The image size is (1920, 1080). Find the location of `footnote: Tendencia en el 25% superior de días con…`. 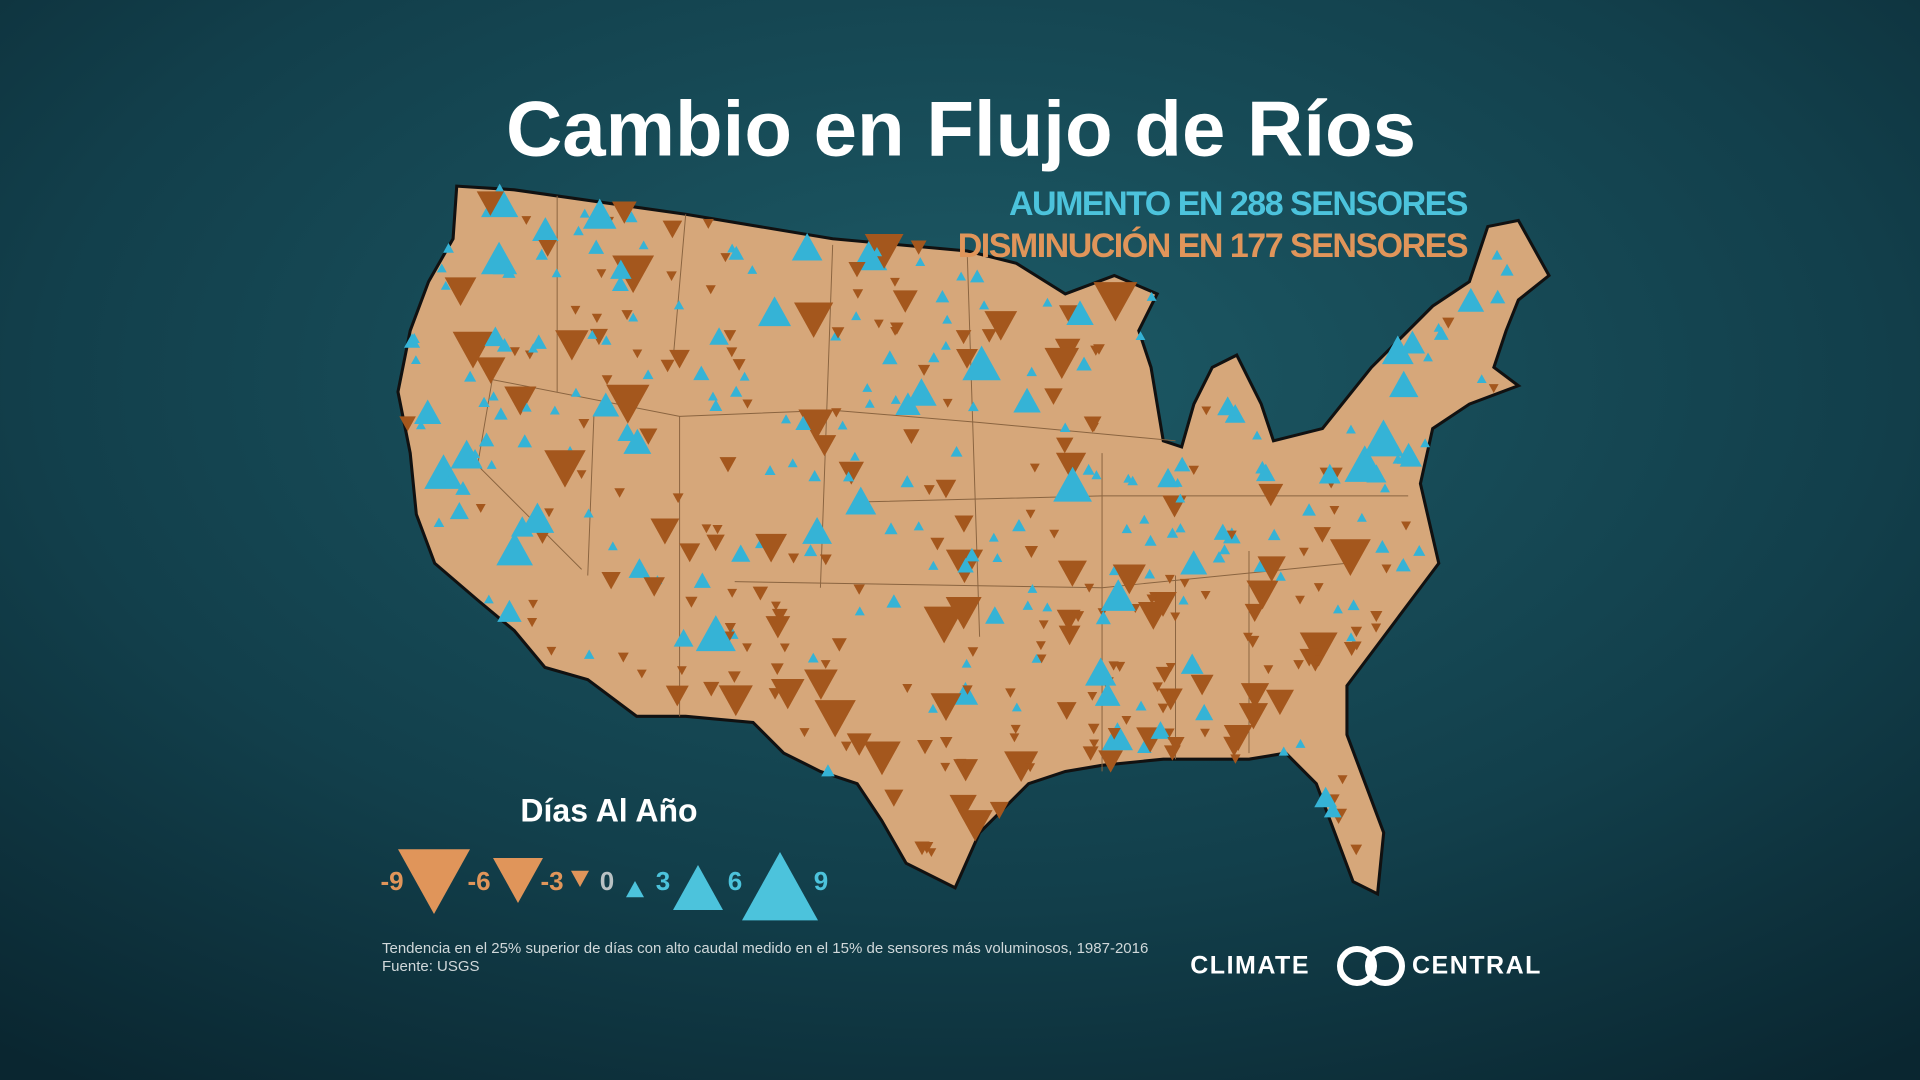

footnote: Tendencia en el 25% superior de días con… is located at coordinates (765, 948).